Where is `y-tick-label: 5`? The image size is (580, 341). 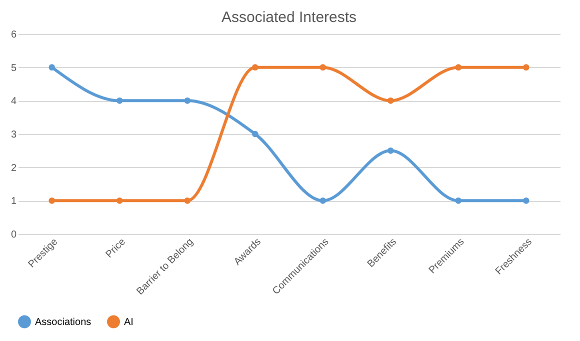 y-tick-label: 5 is located at coordinates (13, 68).